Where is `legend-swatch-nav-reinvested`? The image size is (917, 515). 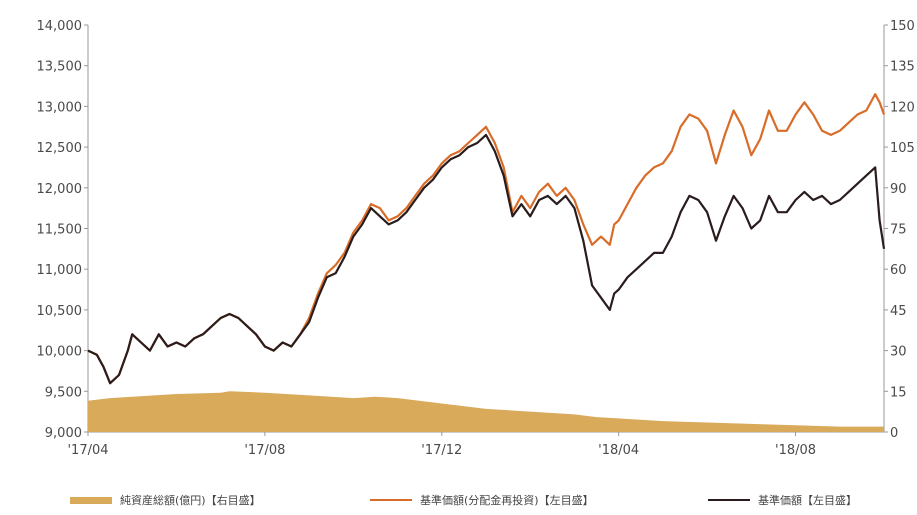
legend-swatch-nav-reinvested is located at coordinates (391, 500).